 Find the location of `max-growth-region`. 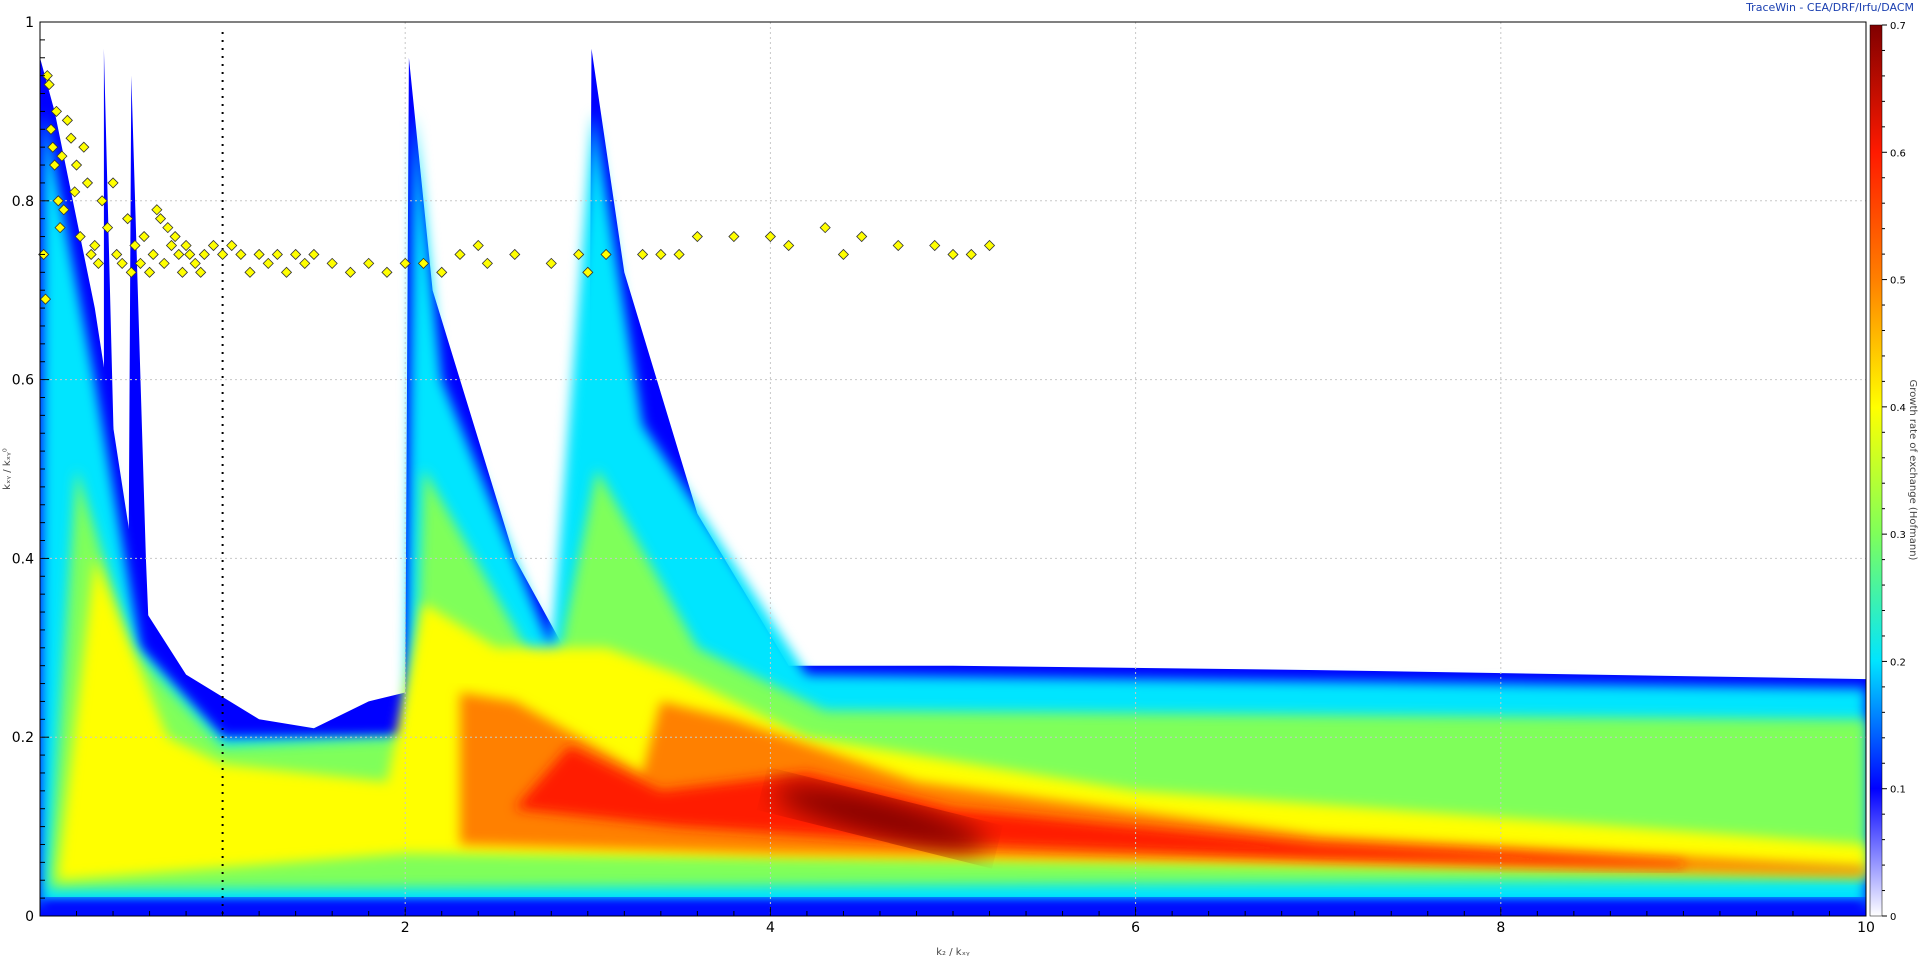

max-growth-region is located at coordinates (880, 817).